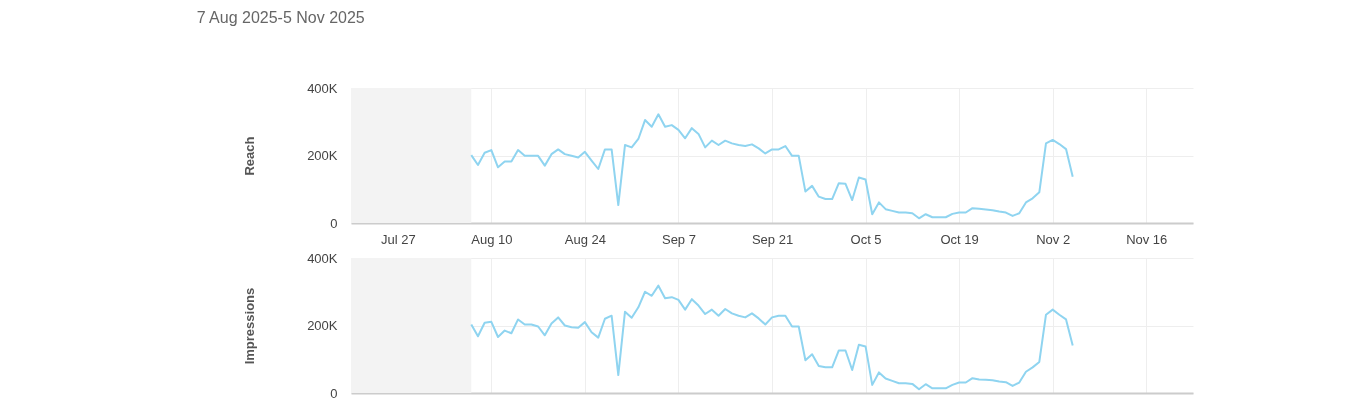 Image resolution: width=1349 pixels, height=400 pixels. I want to click on x-tick-label: Sep 21, so click(772, 239).